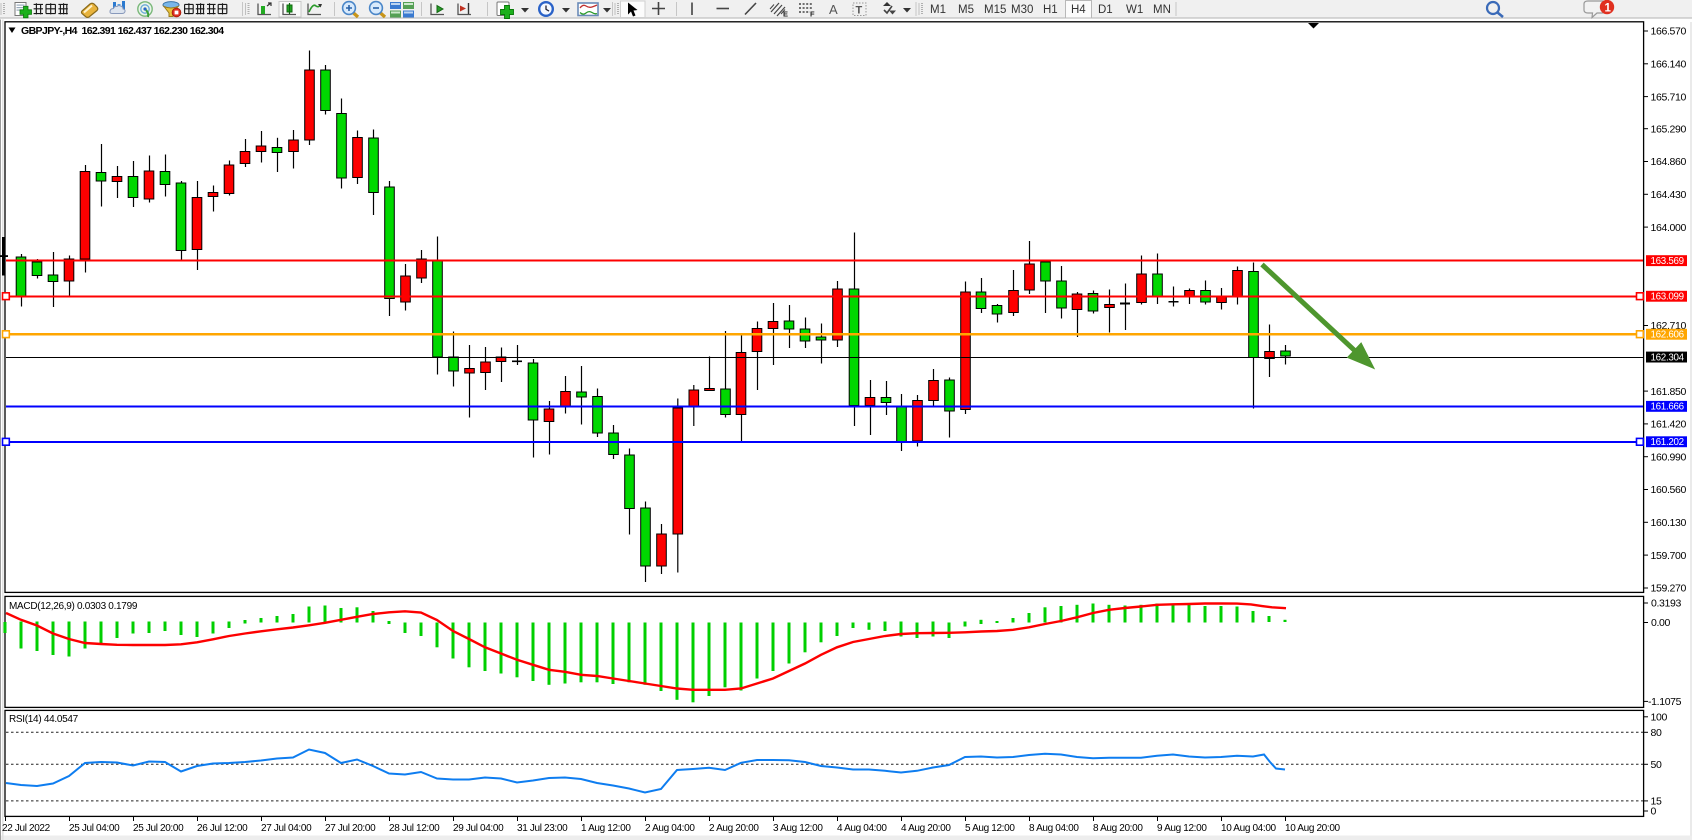 This screenshot has height=840, width=1692. I want to click on svg-text: 25 Jul 20:00, so click(158, 828).